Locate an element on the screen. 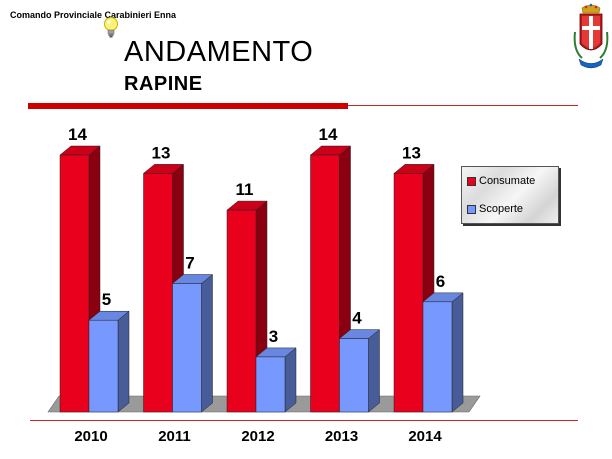  light-bulb-icon is located at coordinates (111, 27).